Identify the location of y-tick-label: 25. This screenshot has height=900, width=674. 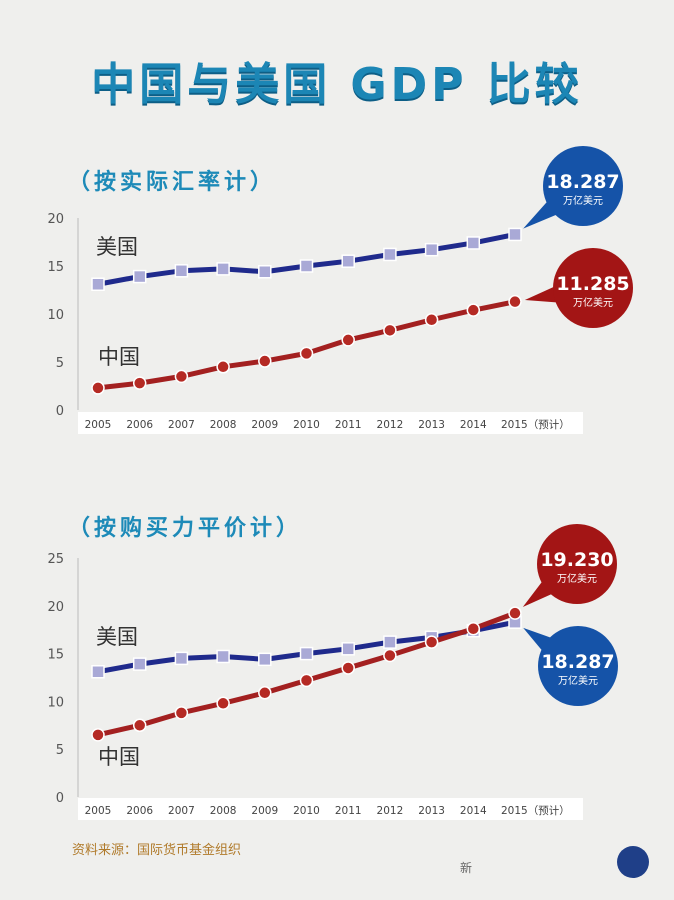
(55, 559).